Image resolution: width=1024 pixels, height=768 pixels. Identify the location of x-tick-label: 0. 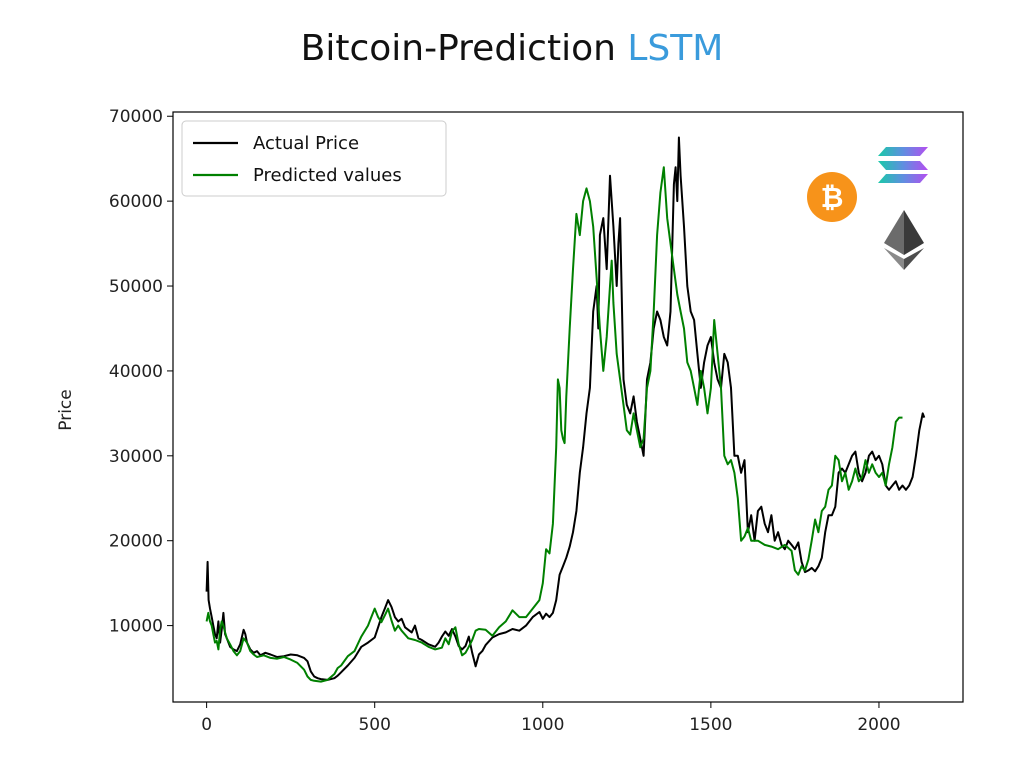
(206, 725).